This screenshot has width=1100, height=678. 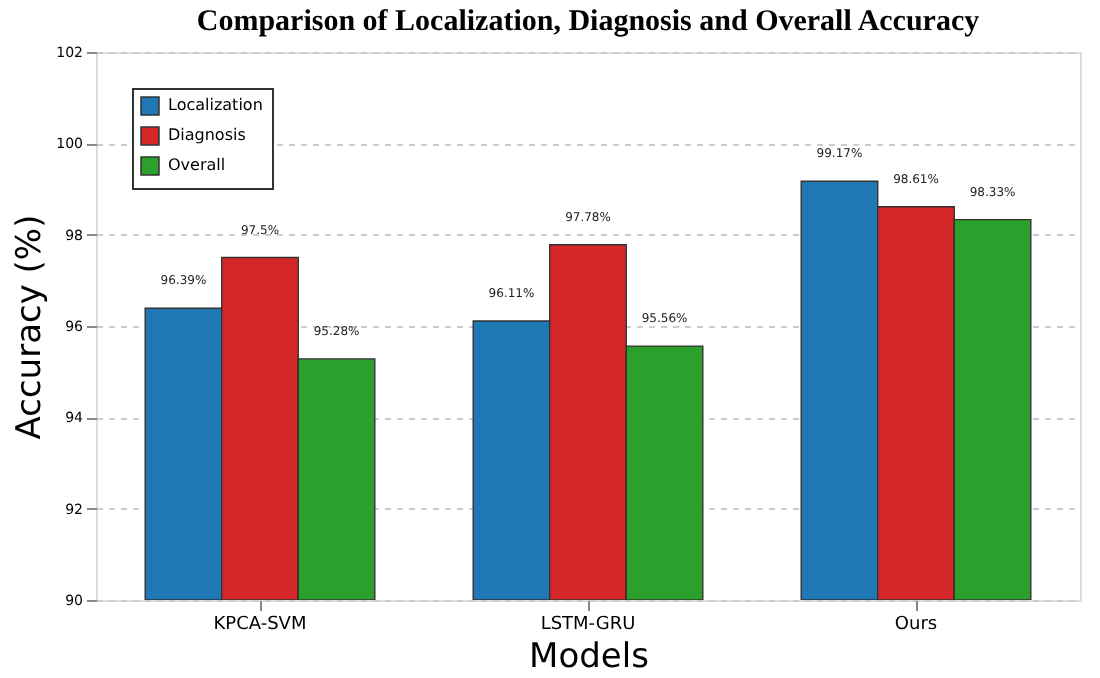 What do you see at coordinates (916, 625) in the screenshot?
I see `x-tick-label: Ours` at bounding box center [916, 625].